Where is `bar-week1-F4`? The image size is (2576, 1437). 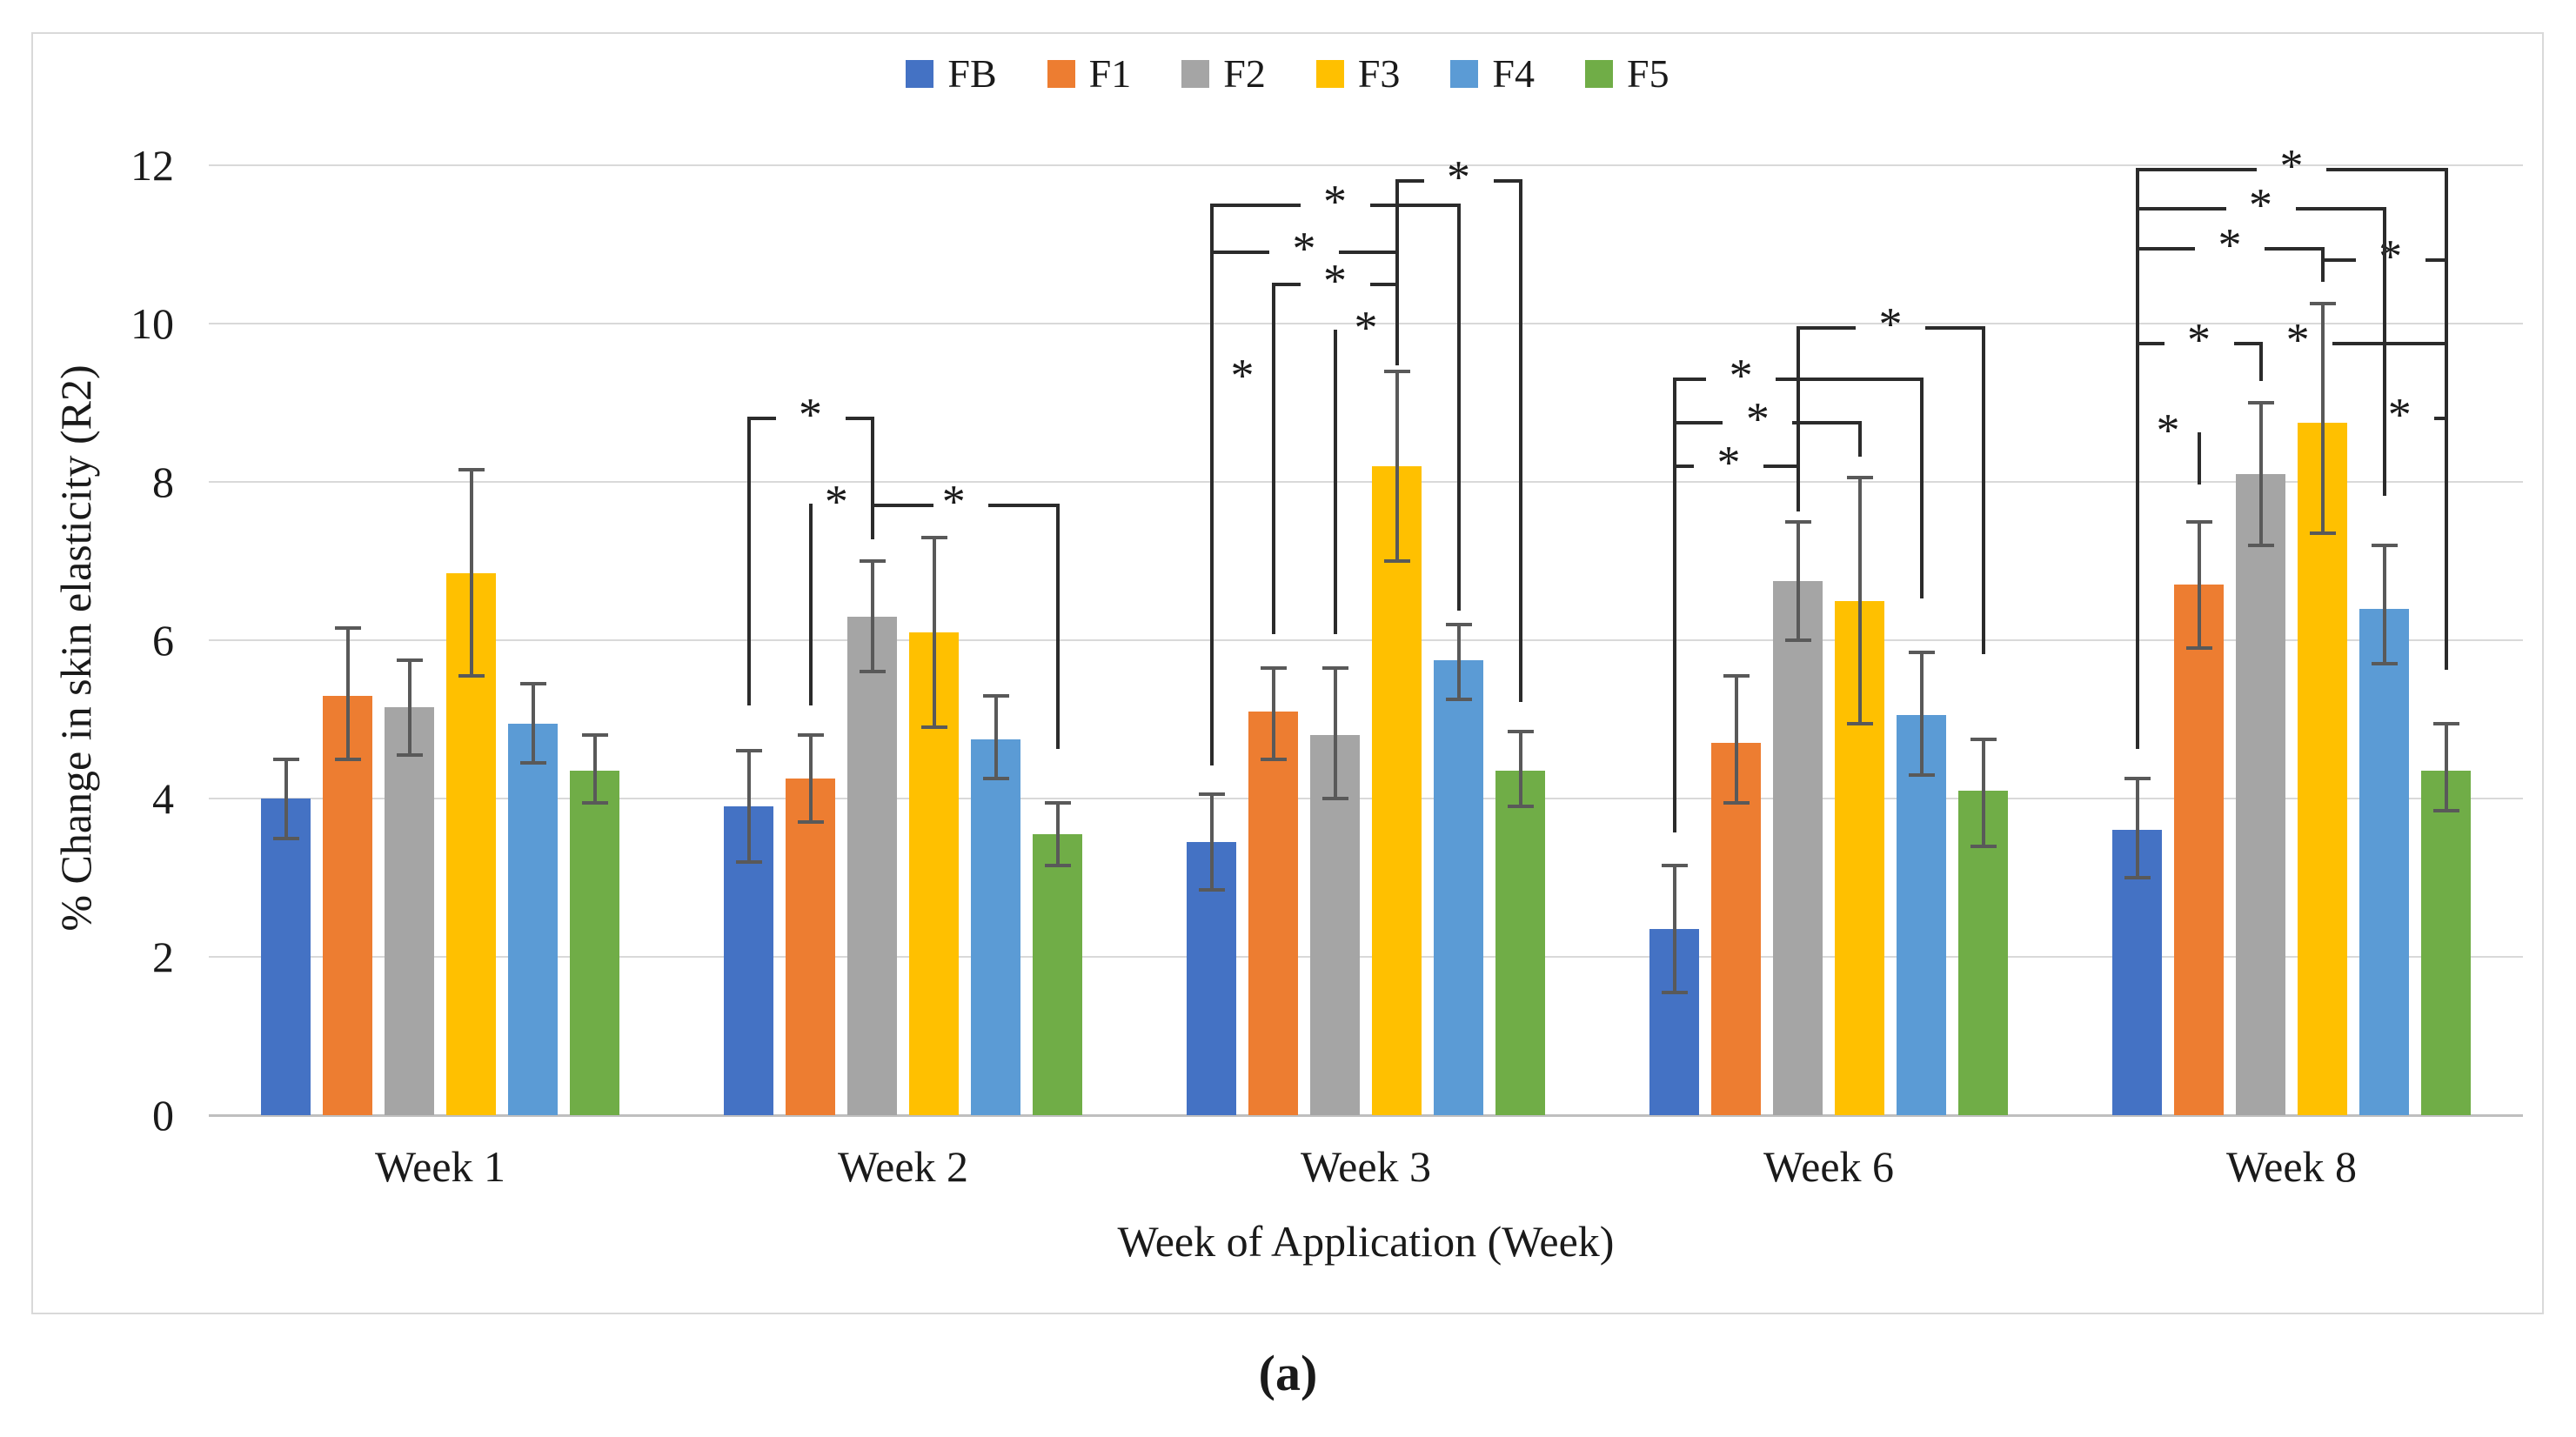
bar-week1-F4 is located at coordinates (533, 919).